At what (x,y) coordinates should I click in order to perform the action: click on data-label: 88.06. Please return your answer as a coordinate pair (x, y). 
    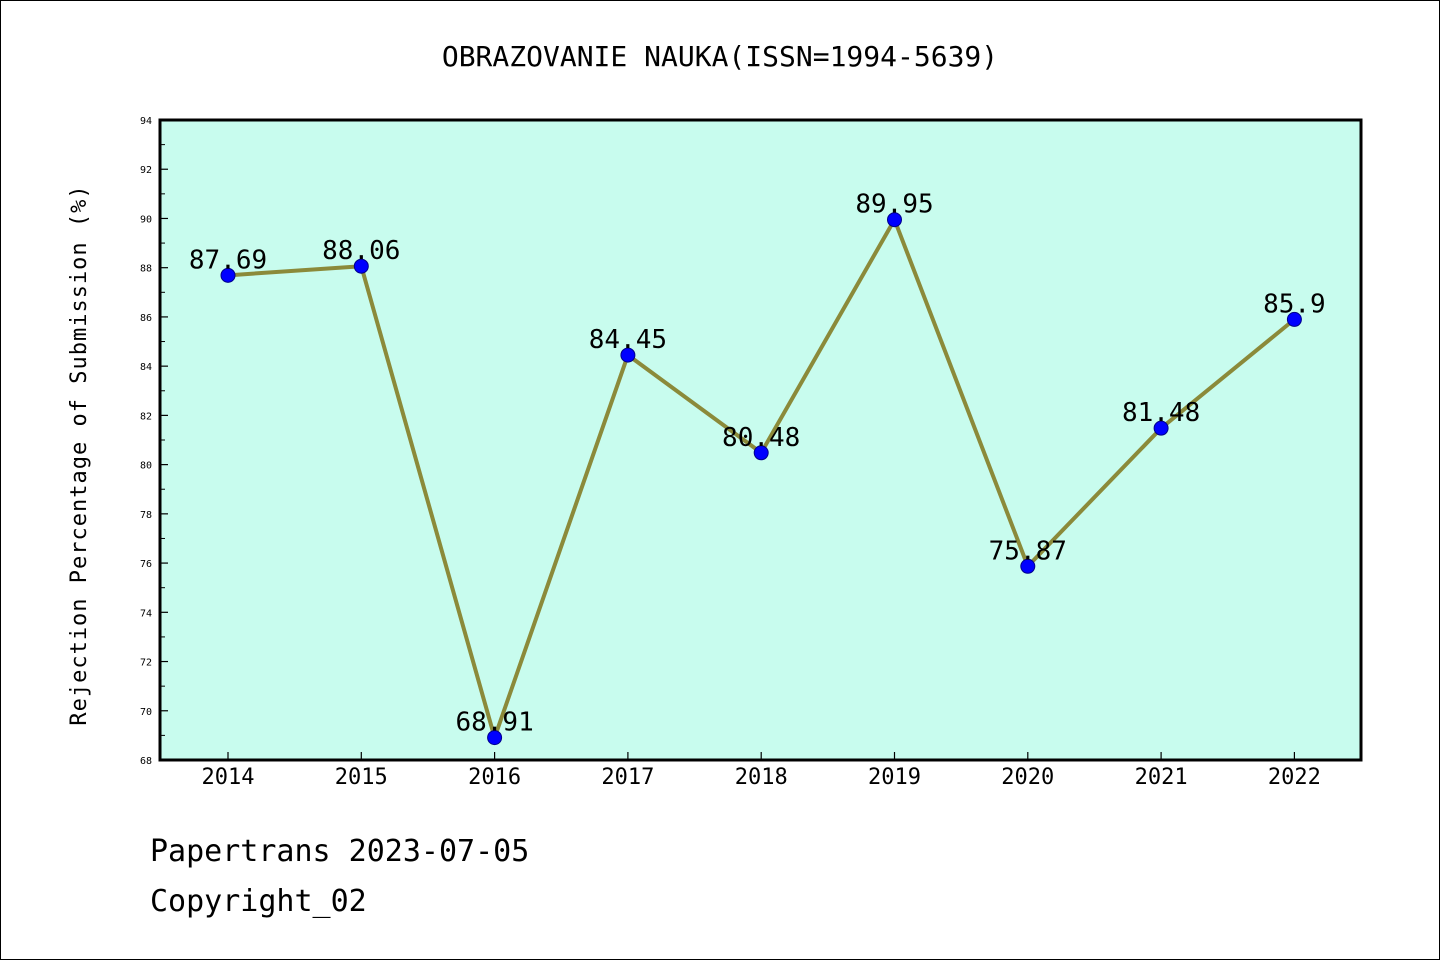
    Looking at the image, I should click on (361, 251).